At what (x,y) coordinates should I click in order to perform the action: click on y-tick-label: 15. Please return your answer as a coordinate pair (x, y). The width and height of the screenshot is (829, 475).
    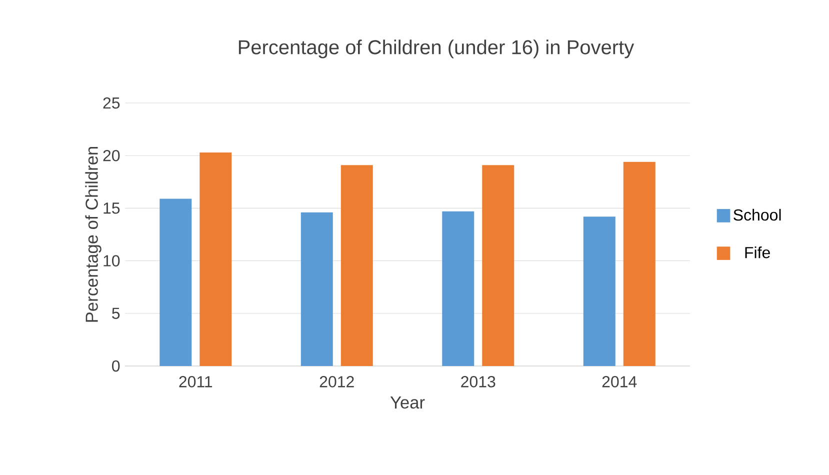
    Looking at the image, I should click on (112, 208).